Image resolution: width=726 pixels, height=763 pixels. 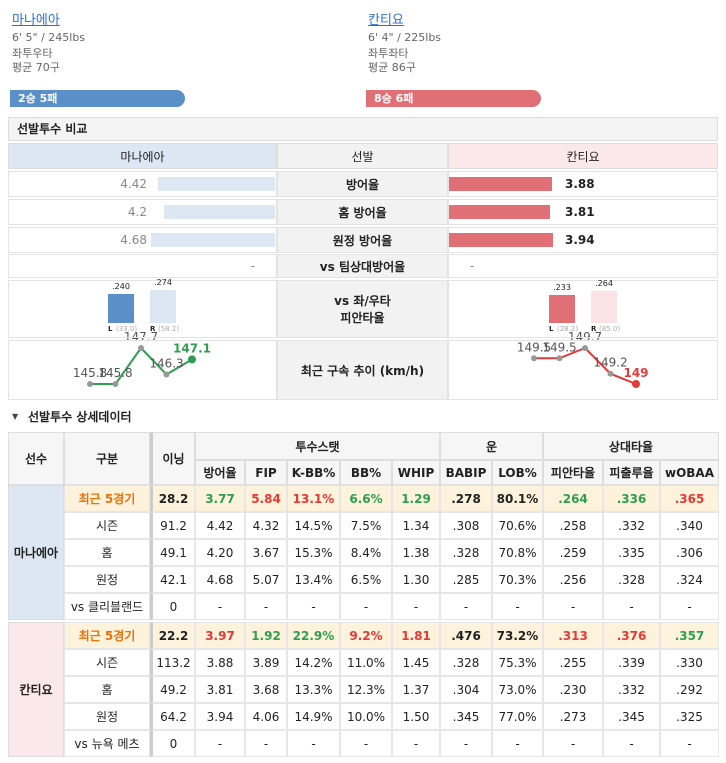 I want to click on stat-cell: 5.84, so click(x=266, y=498).